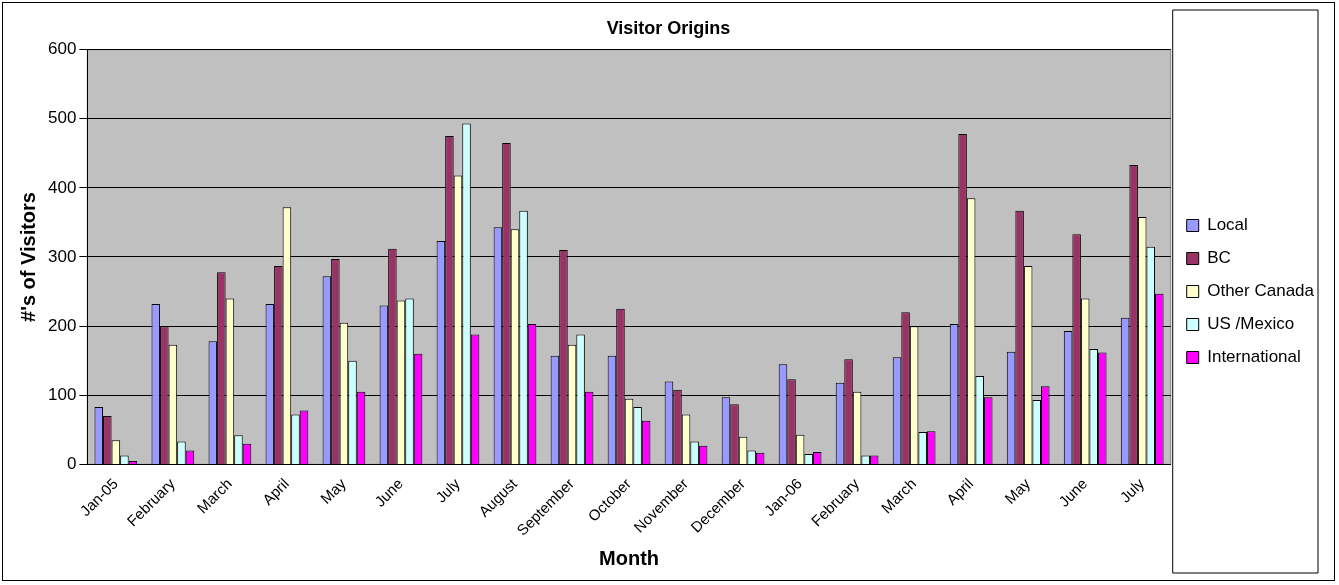 This screenshot has height=585, width=1339. Describe the element at coordinates (1251, 324) in the screenshot. I see `legend-label: US /Mexico` at that location.